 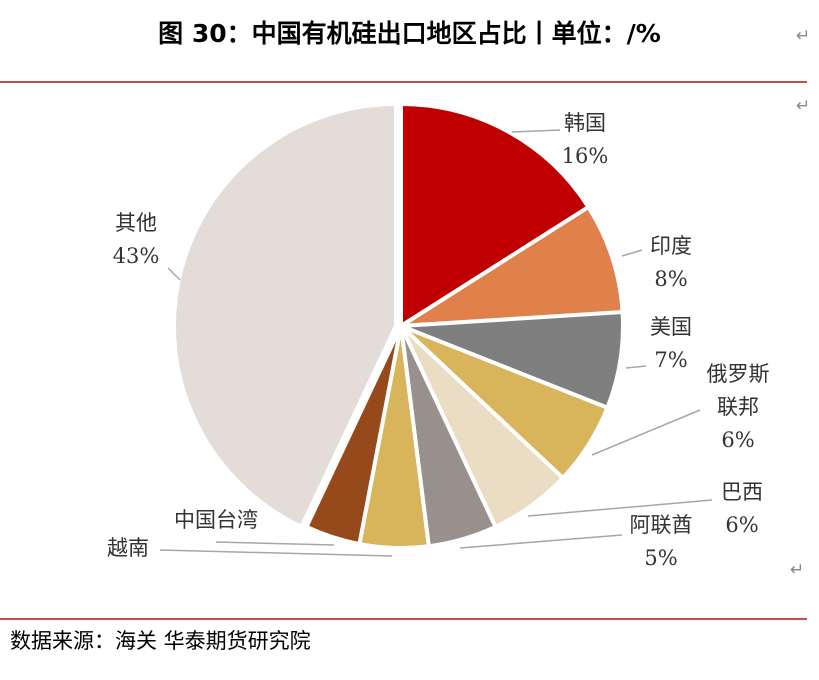 What do you see at coordinates (585, 123) in the screenshot?
I see `slice-1-category: 韩国` at bounding box center [585, 123].